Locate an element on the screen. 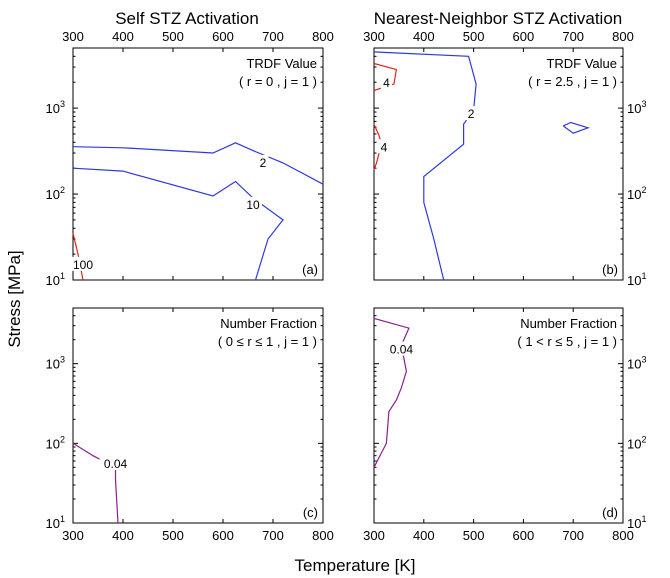 Image resolution: width=670 pixels, height=578 pixels. contour-label: 100 is located at coordinates (83, 265).